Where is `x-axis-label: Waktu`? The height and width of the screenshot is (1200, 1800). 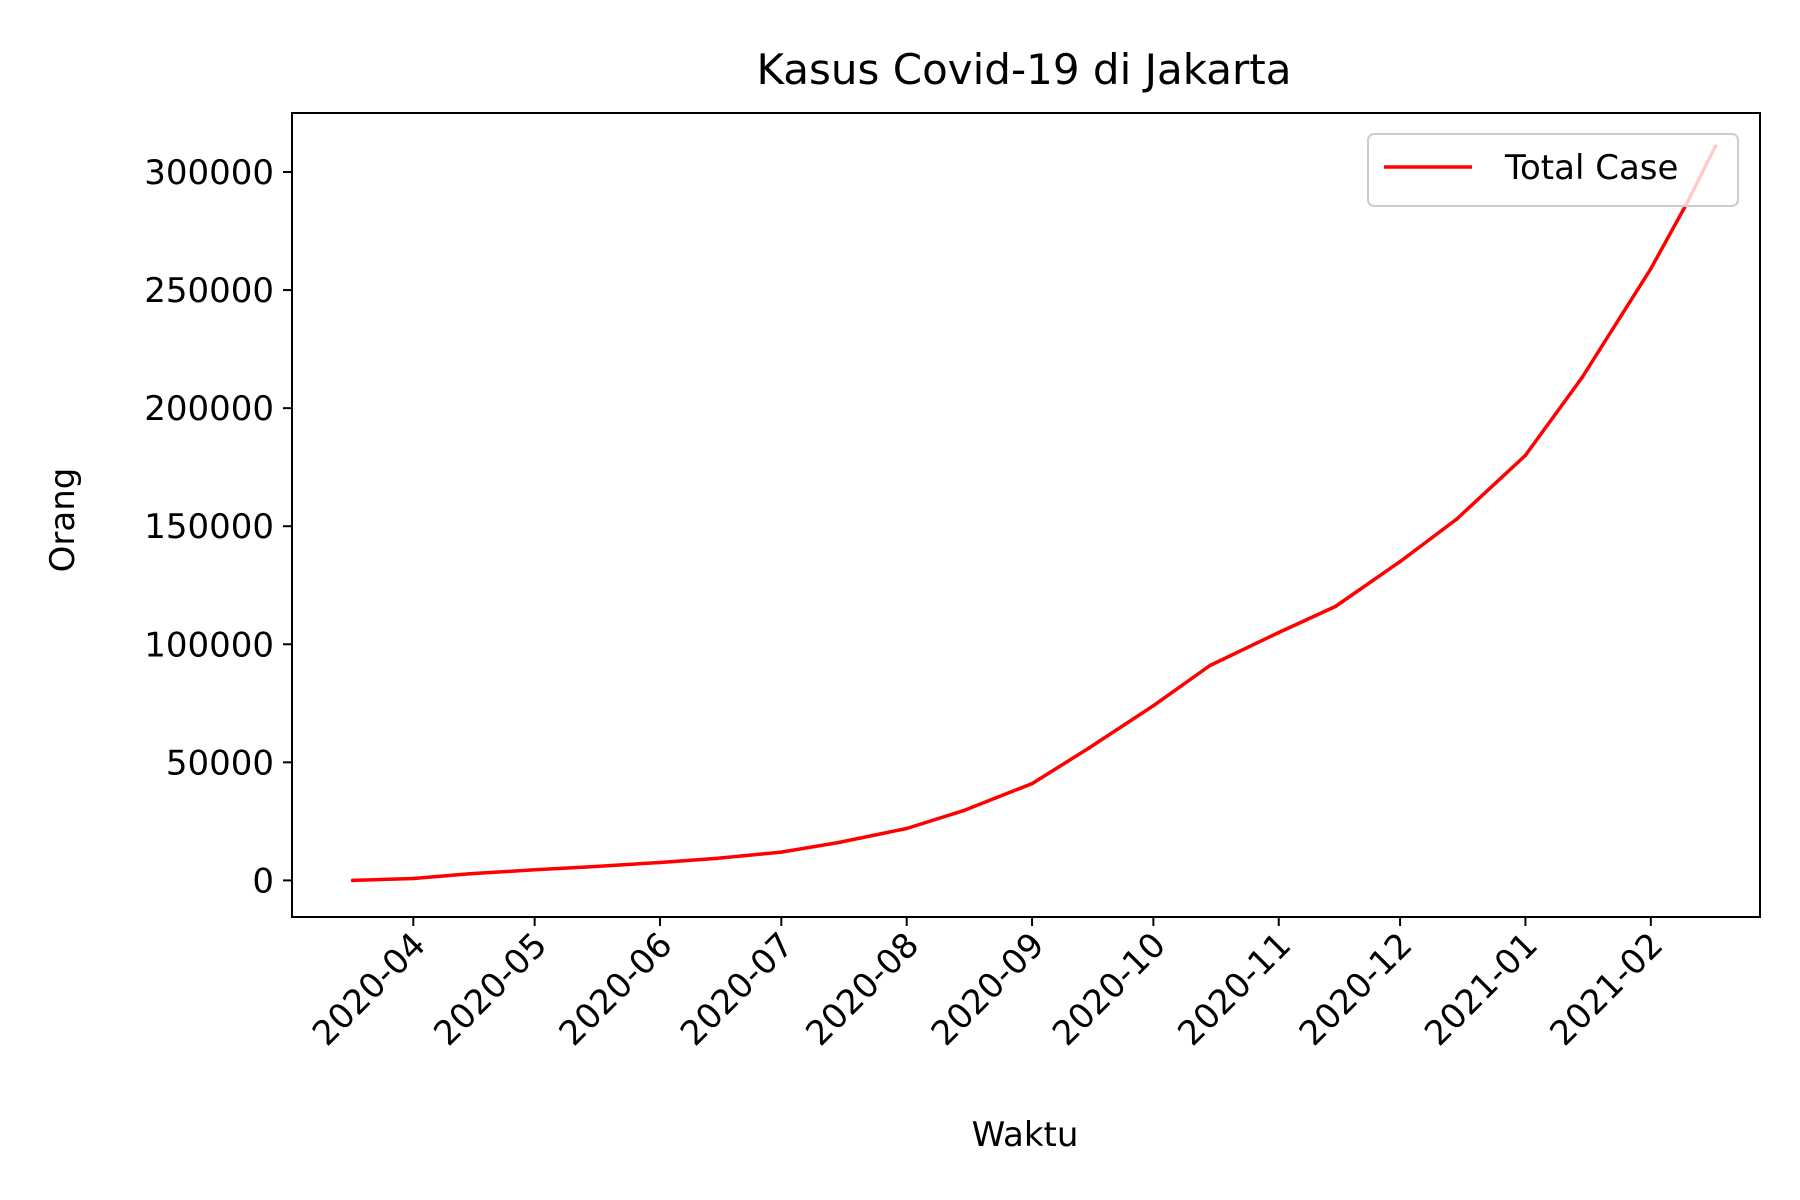
x-axis-label: Waktu is located at coordinates (1025, 1135).